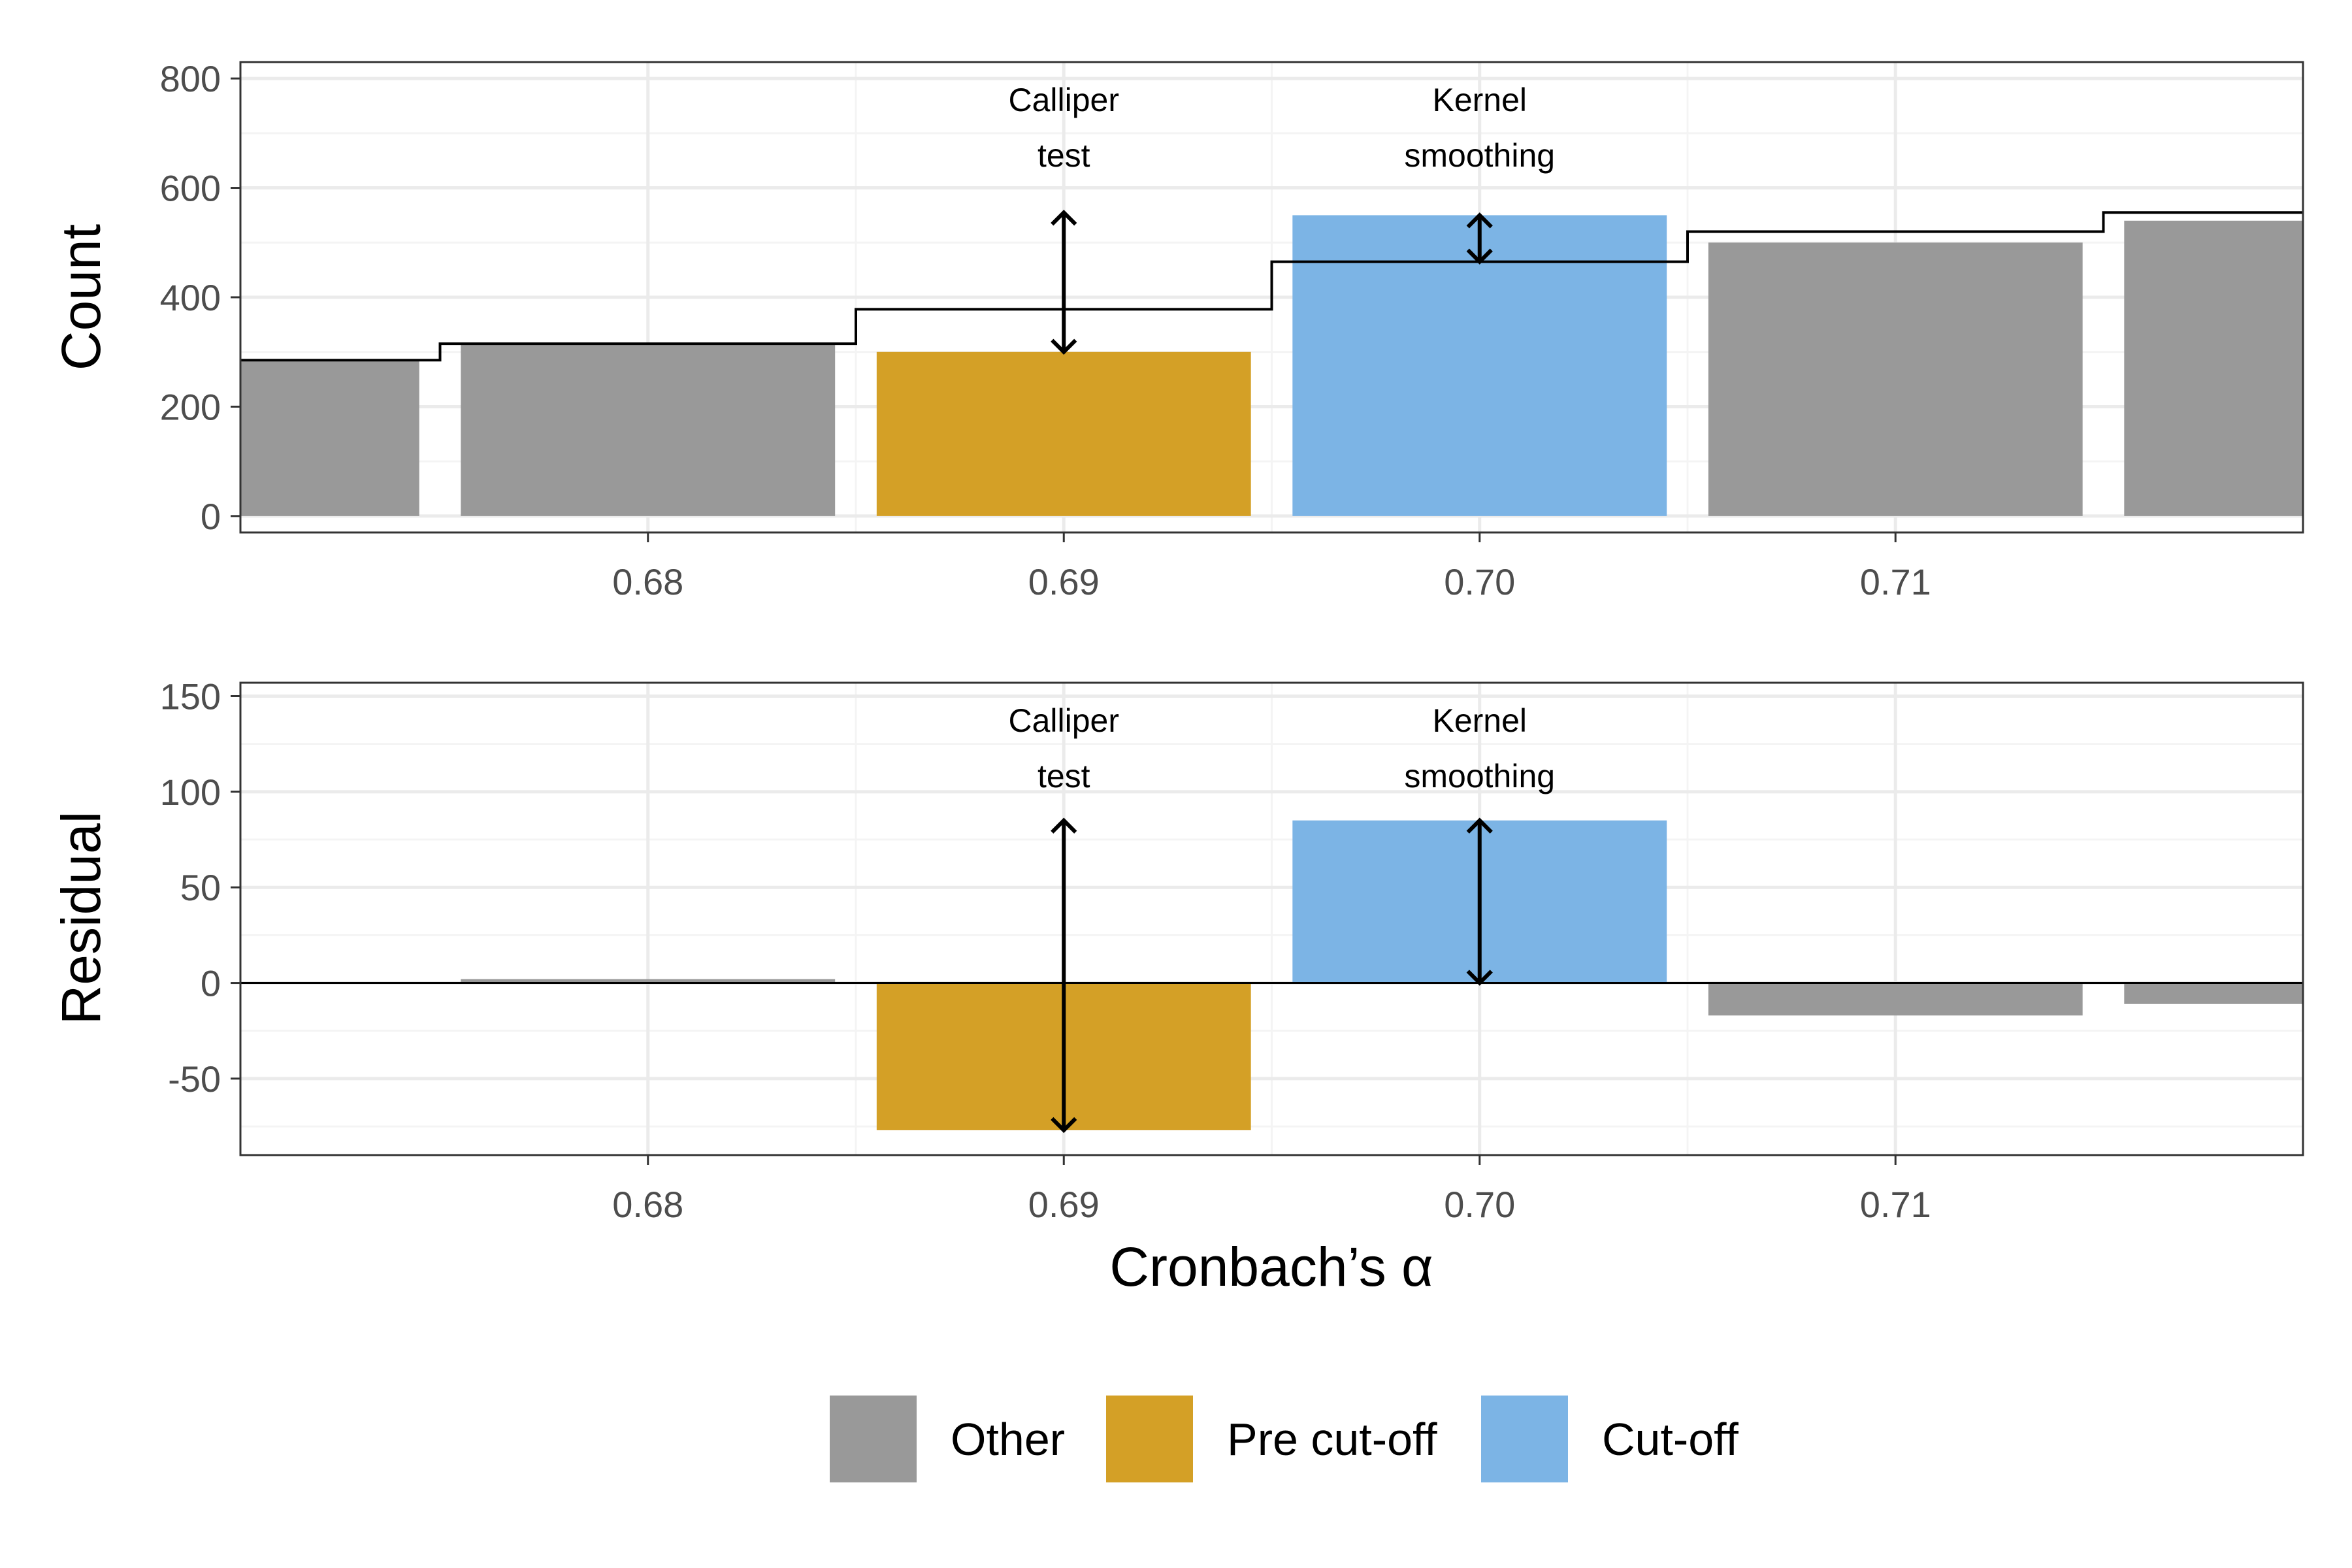  Describe the element at coordinates (1064, 346) in the screenshot. I see `count-calliper-test-arrowhead-bottom` at that location.